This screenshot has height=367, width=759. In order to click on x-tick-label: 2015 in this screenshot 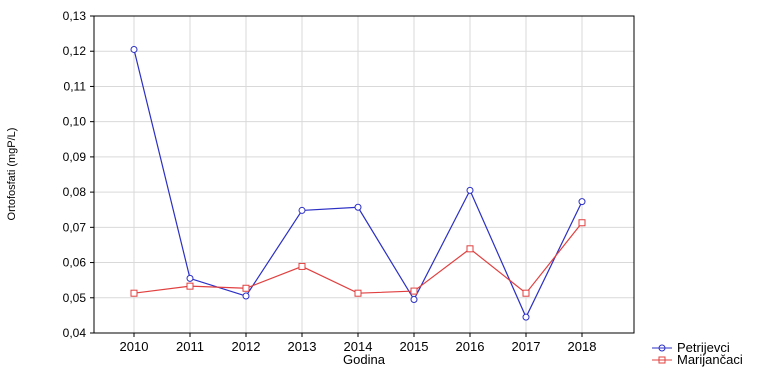, I will do `click(414, 346)`.